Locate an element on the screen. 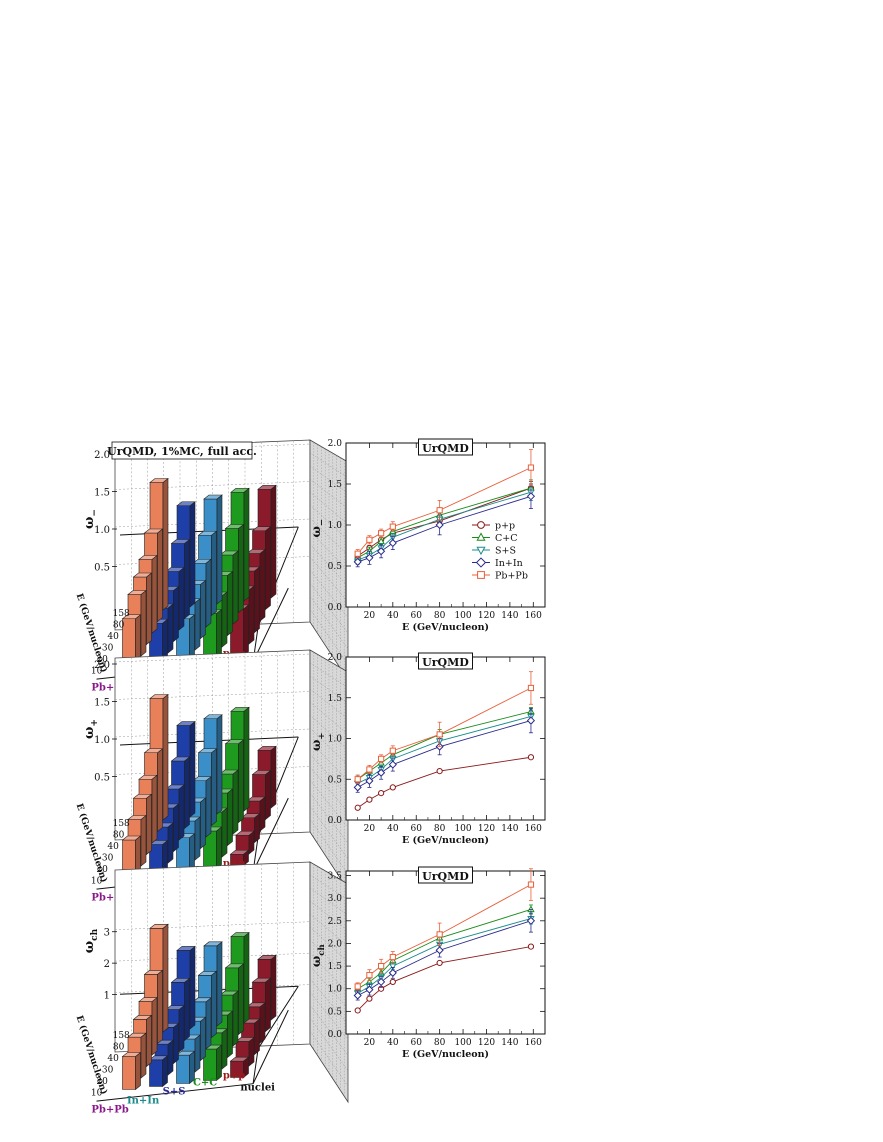 This screenshot has height=1142, width=883. series-group is located at coordinates (444, 741).